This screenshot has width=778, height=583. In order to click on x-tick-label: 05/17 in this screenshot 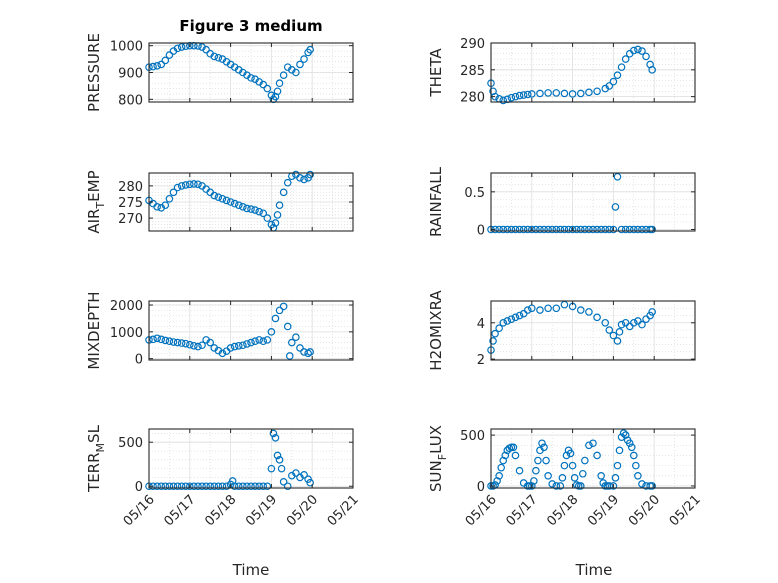, I will do `click(522, 510)`.